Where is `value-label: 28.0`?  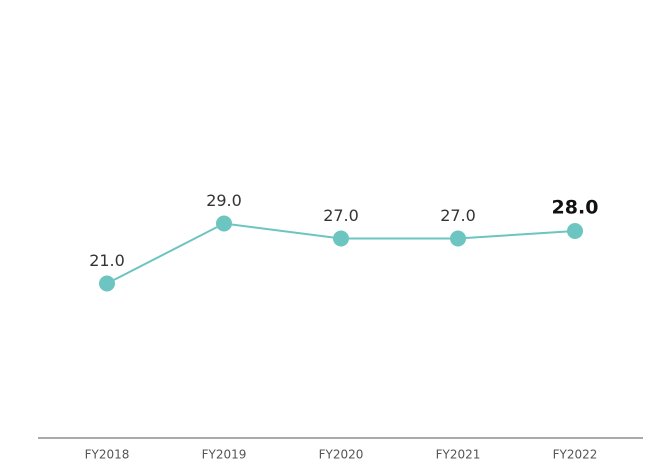 value-label: 28.0 is located at coordinates (575, 208).